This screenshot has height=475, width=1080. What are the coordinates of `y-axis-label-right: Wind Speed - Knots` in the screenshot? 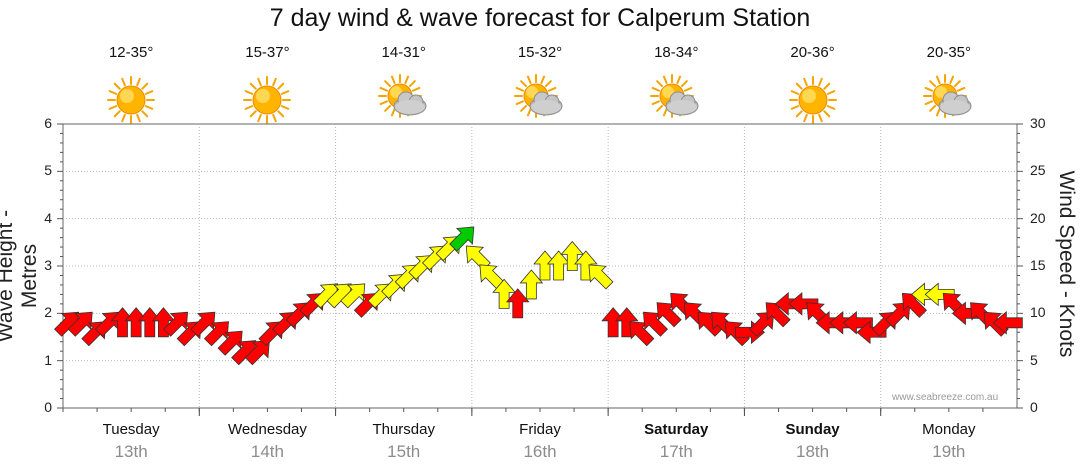 It's located at (1066, 264).